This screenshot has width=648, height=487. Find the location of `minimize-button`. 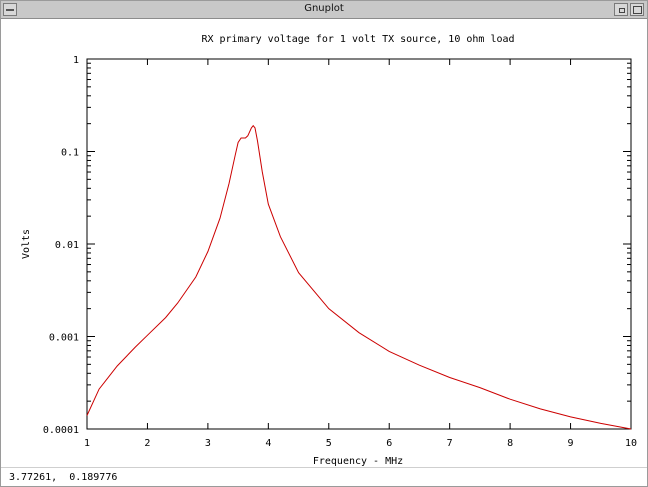

minimize-button is located at coordinates (621, 9).